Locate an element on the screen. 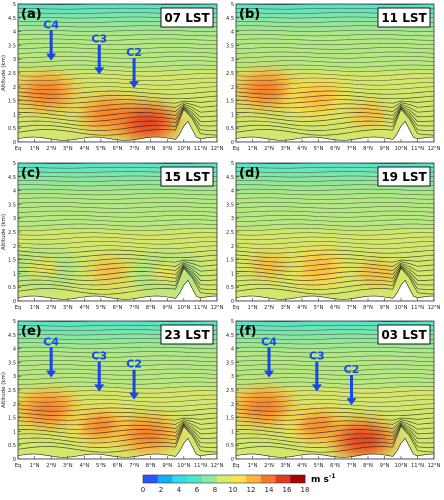 The width and height of the screenshot is (444, 500). jet-label: C2 is located at coordinates (134, 364).